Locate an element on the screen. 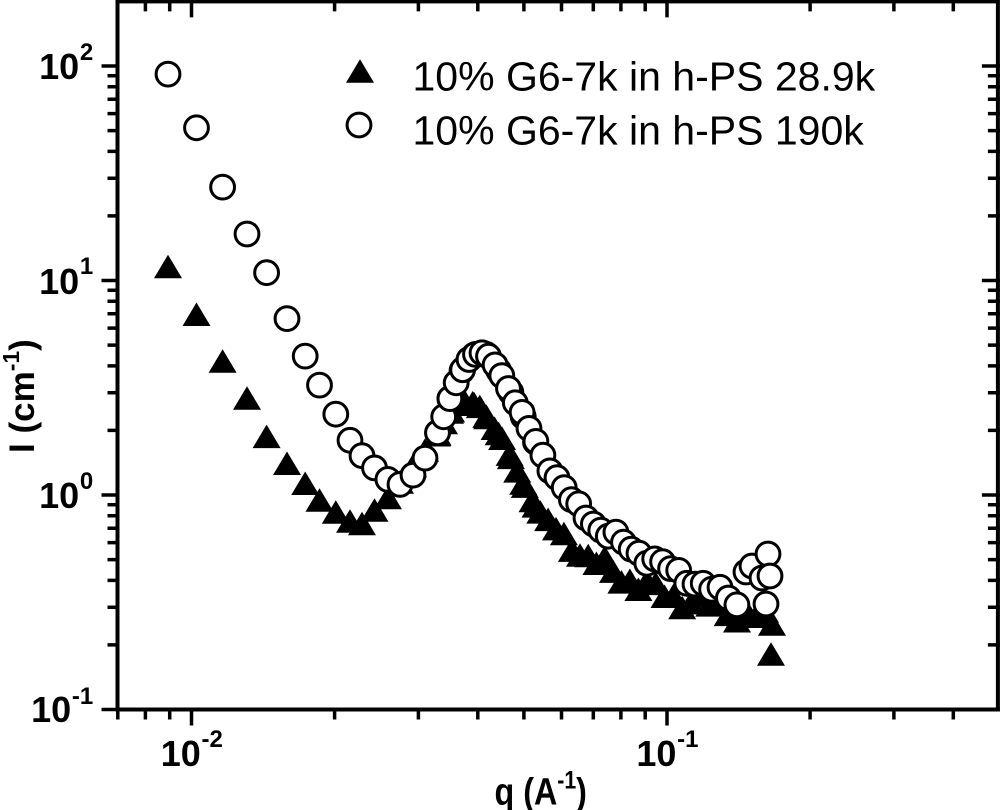 Image resolution: width=1000 pixels, height=810 pixels. svg-text: 10% G6-7k in h-PS 190k is located at coordinates (639, 131).